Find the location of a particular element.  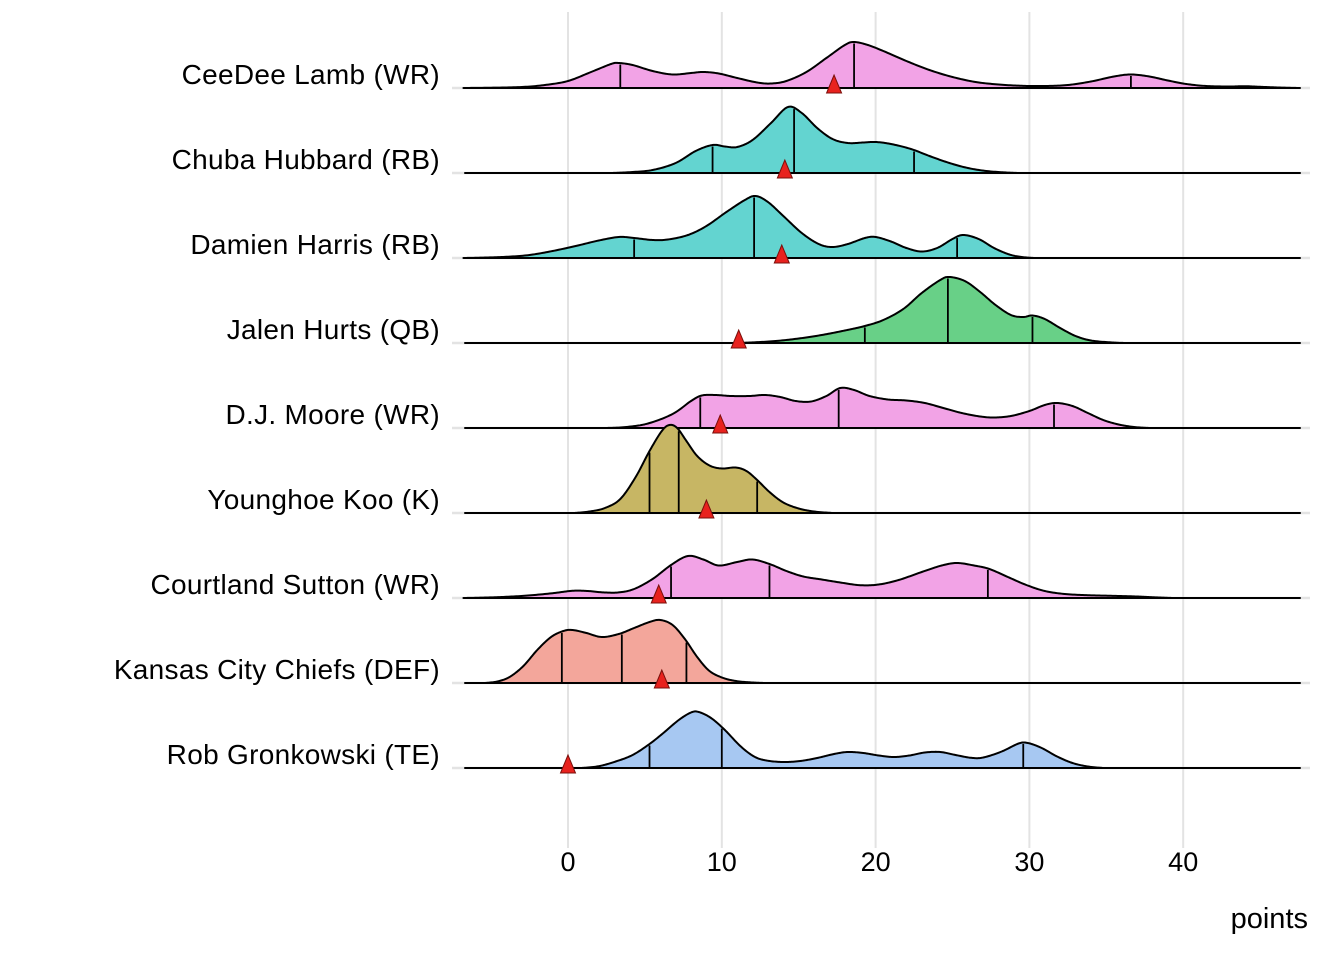

x-tick-label: 40 is located at coordinates (1183, 862).